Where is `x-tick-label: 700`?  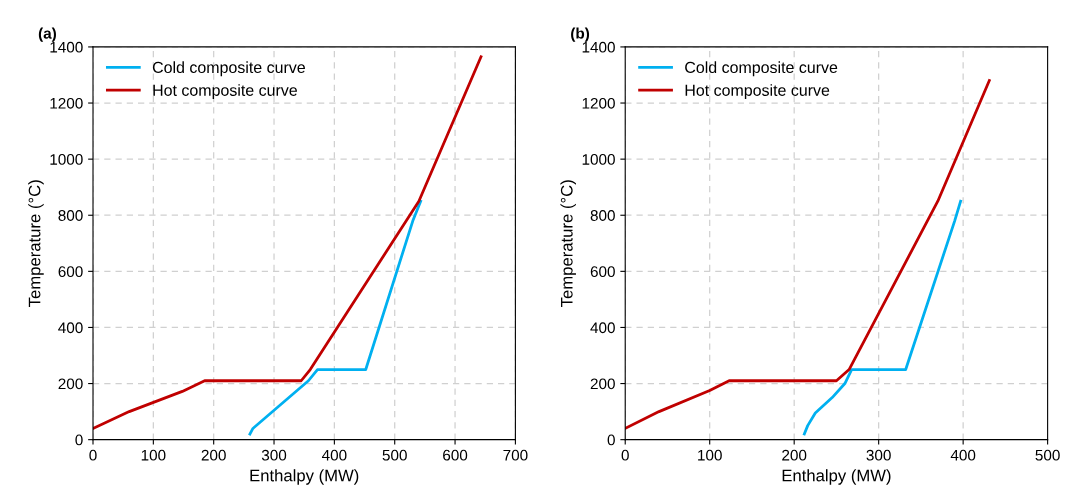 x-tick-label: 700 is located at coordinates (515, 455).